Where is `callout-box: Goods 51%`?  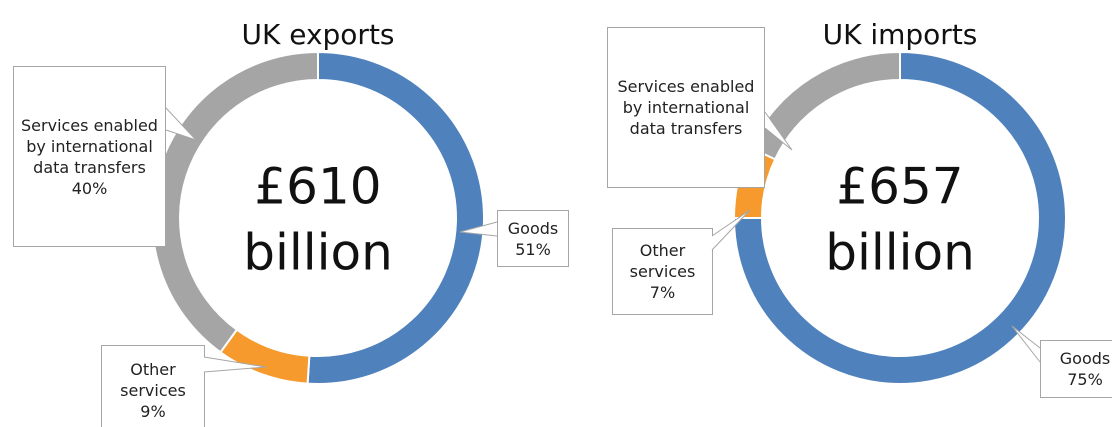
callout-box: Goods 51% is located at coordinates (533, 238).